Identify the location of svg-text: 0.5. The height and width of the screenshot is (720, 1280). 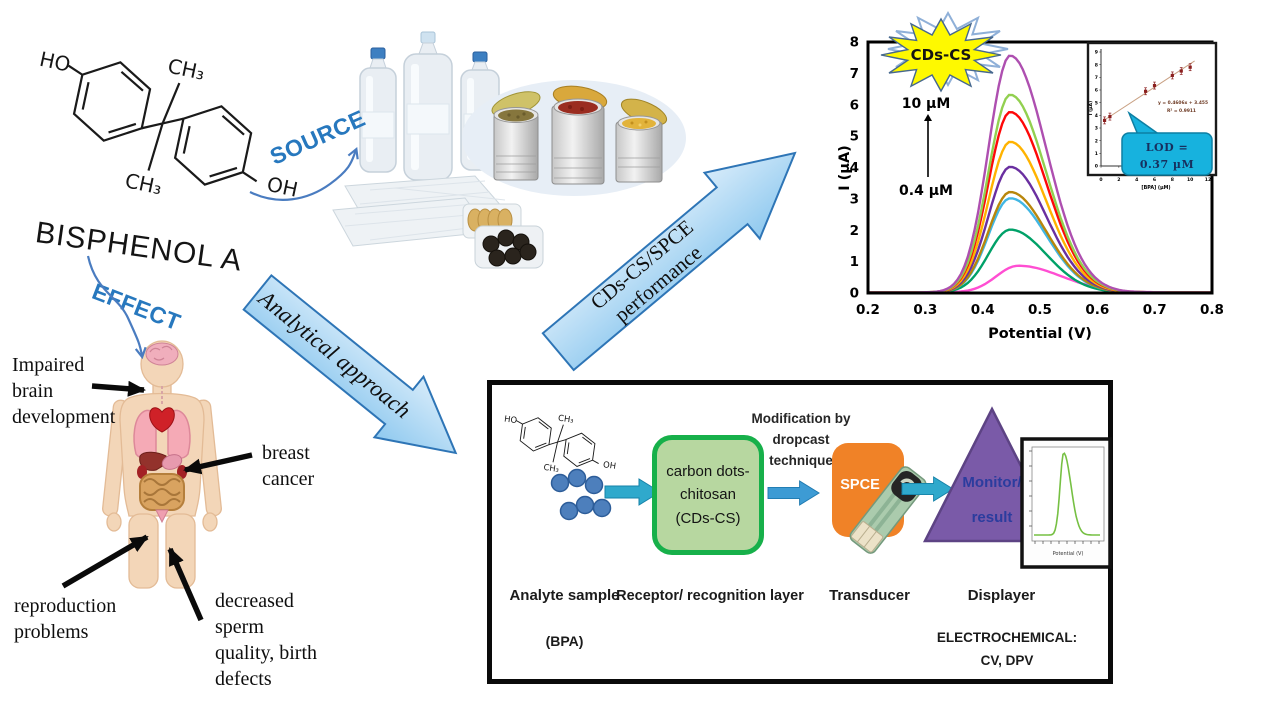
(1040, 310).